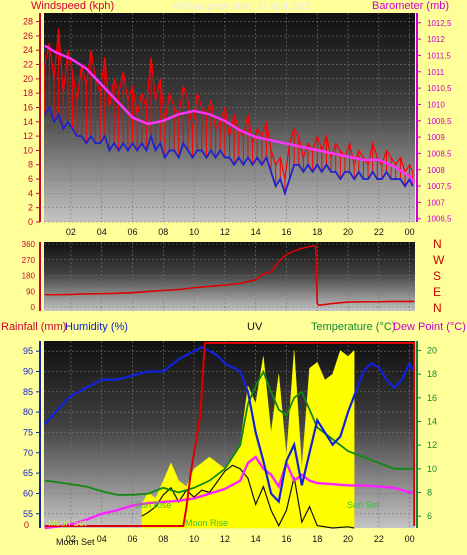  What do you see at coordinates (363, 505) in the screenshot?
I see `sun-set-annotation: Sun Set` at bounding box center [363, 505].